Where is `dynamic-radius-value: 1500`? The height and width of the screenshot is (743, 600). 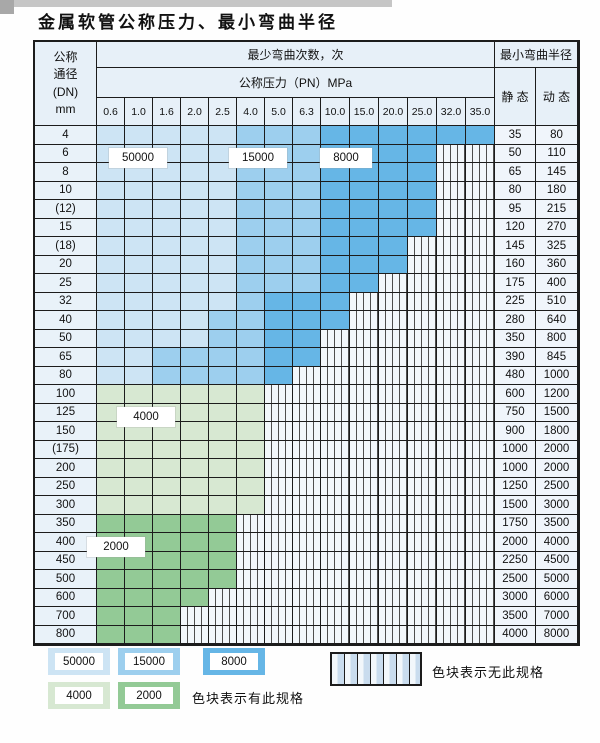
dynamic-radius-value: 1500 is located at coordinates (557, 412).